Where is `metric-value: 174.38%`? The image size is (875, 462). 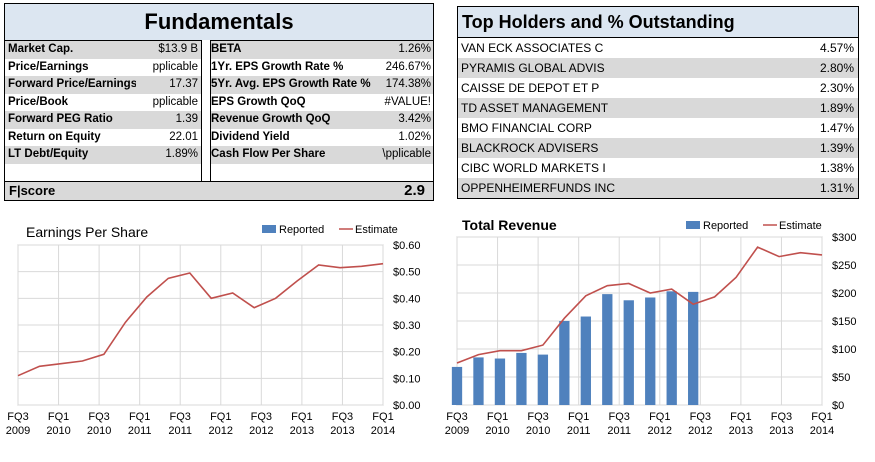
metric-value: 174.38% is located at coordinates (408, 84).